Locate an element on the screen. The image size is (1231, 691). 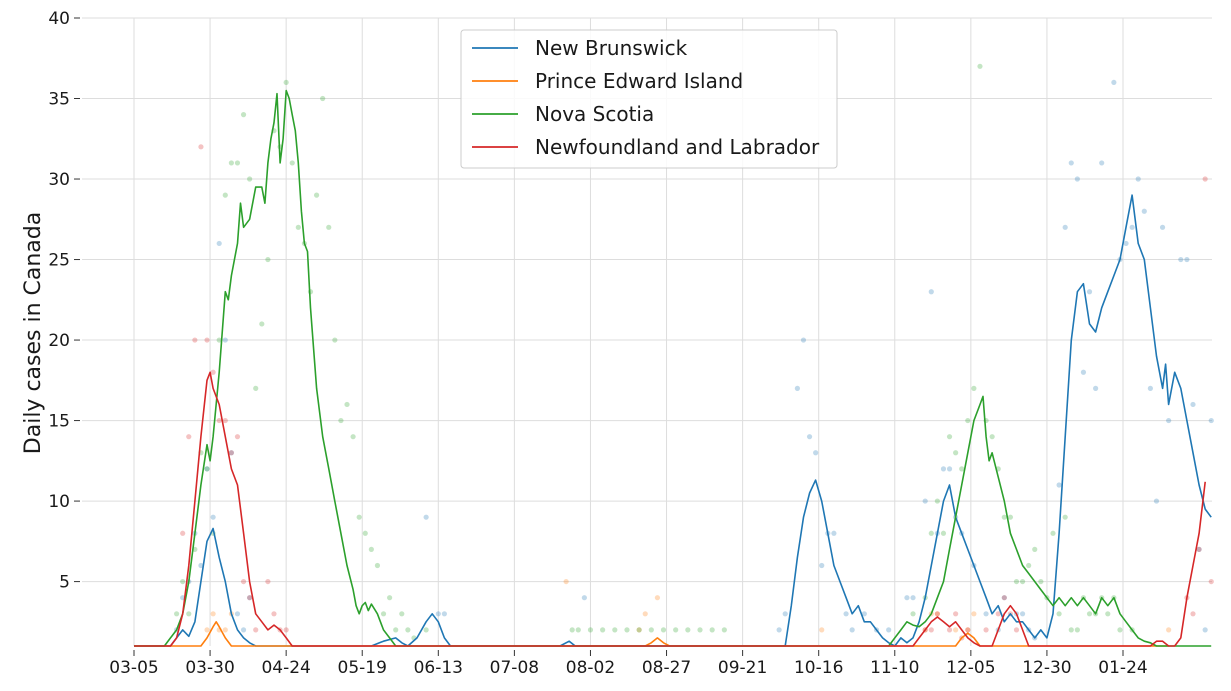
x-tick-label: 05-19 is located at coordinates (362, 668).